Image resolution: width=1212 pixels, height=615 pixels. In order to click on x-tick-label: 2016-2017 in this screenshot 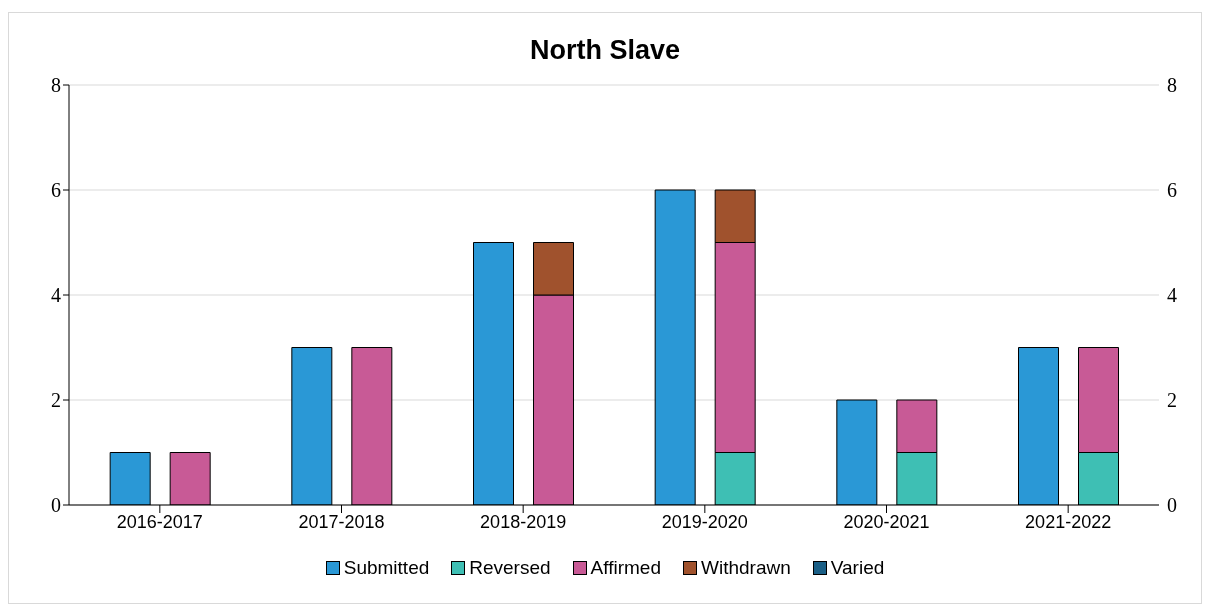, I will do `click(159, 521)`.